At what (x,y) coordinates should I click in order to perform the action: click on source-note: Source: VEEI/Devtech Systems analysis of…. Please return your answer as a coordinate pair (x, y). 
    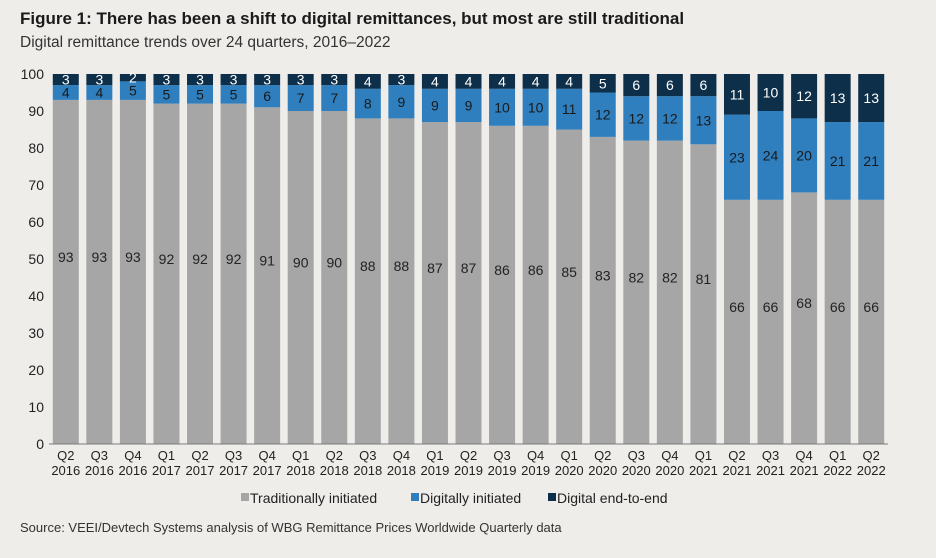
    Looking at the image, I should click on (291, 527).